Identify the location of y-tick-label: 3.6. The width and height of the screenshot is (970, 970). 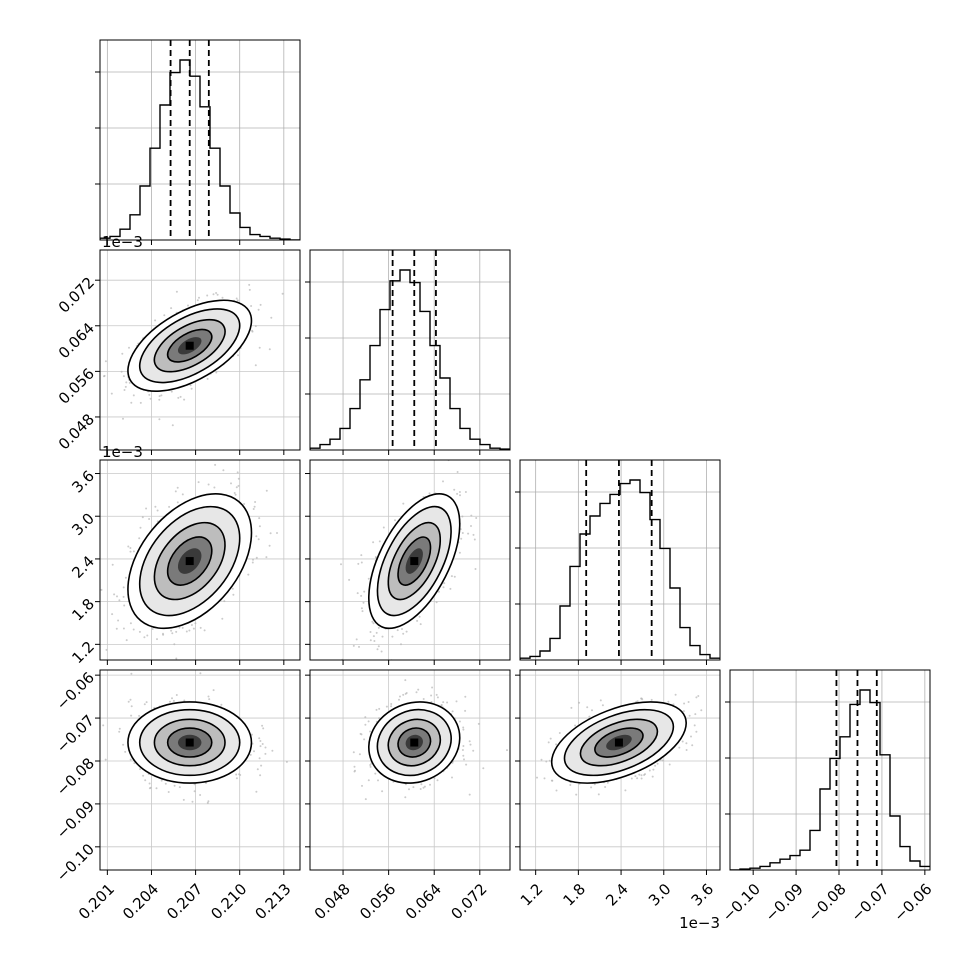
(83, 482).